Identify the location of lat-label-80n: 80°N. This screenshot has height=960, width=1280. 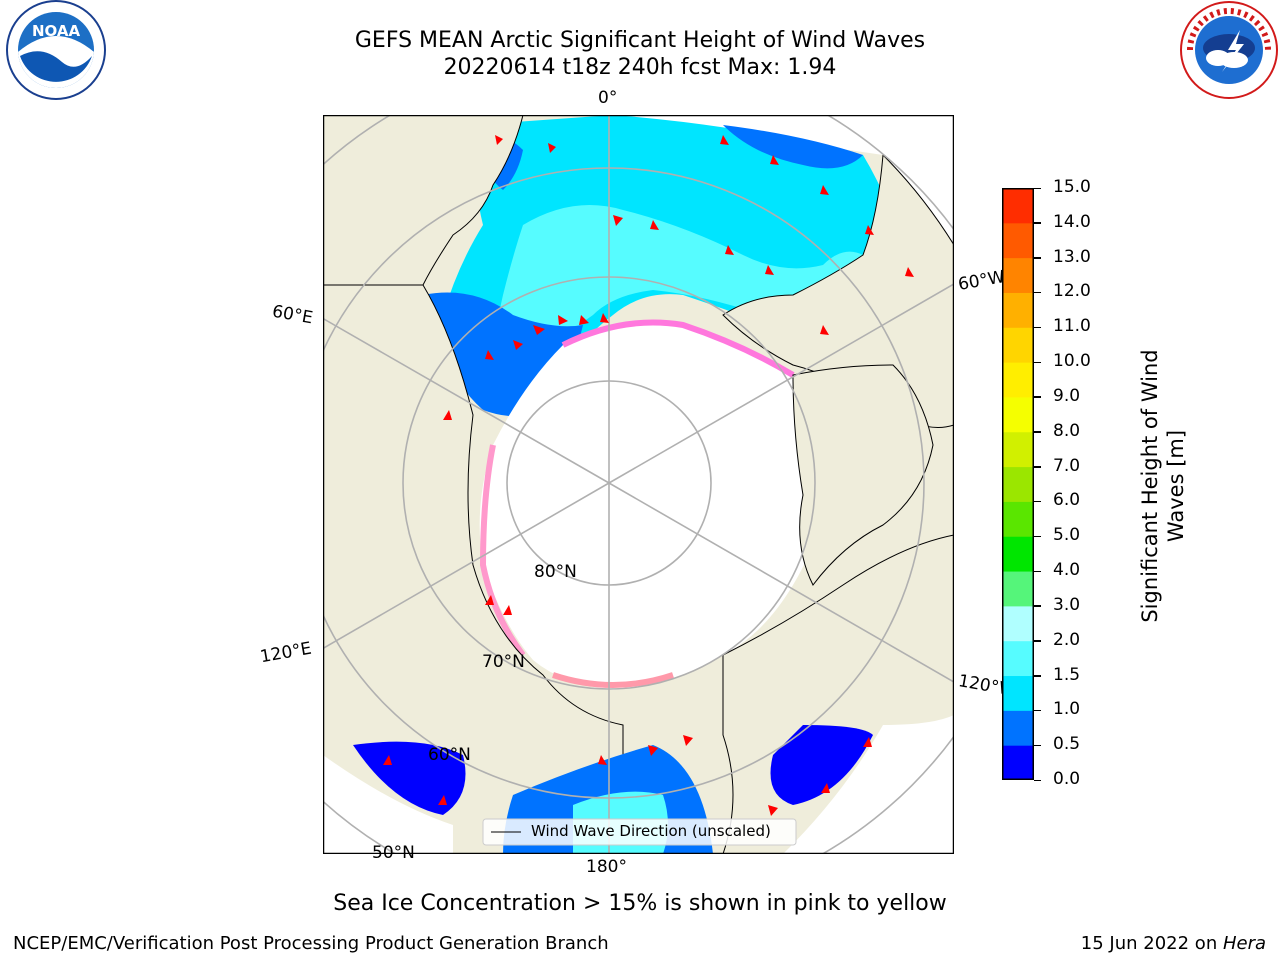
(555, 572).